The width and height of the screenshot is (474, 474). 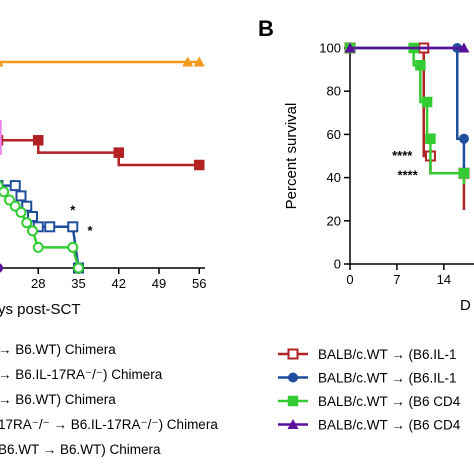 What do you see at coordinates (408, 115) in the screenshot?
I see `series-line-green` at bounding box center [408, 115].